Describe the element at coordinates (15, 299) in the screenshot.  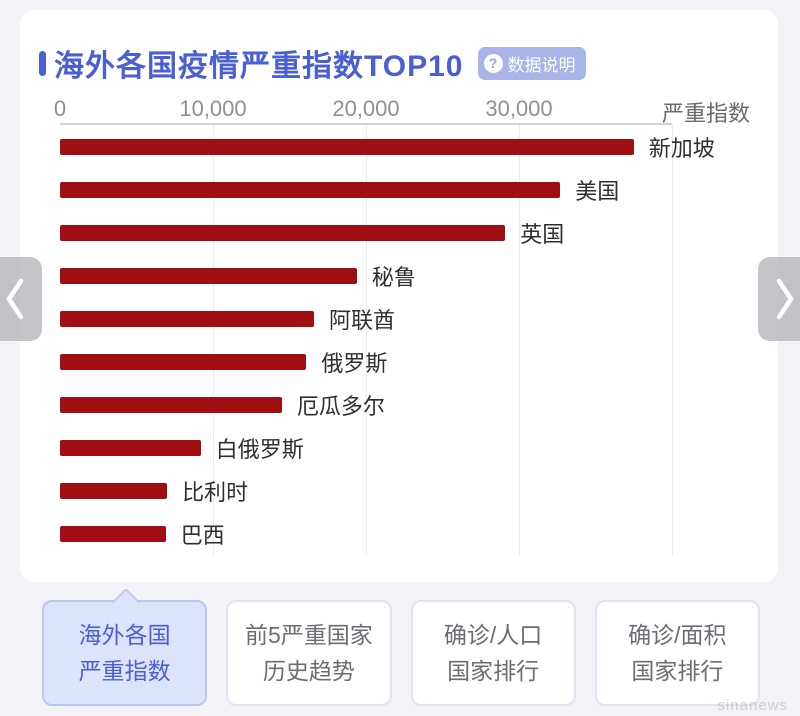
I see `chevron-left-icon` at that location.